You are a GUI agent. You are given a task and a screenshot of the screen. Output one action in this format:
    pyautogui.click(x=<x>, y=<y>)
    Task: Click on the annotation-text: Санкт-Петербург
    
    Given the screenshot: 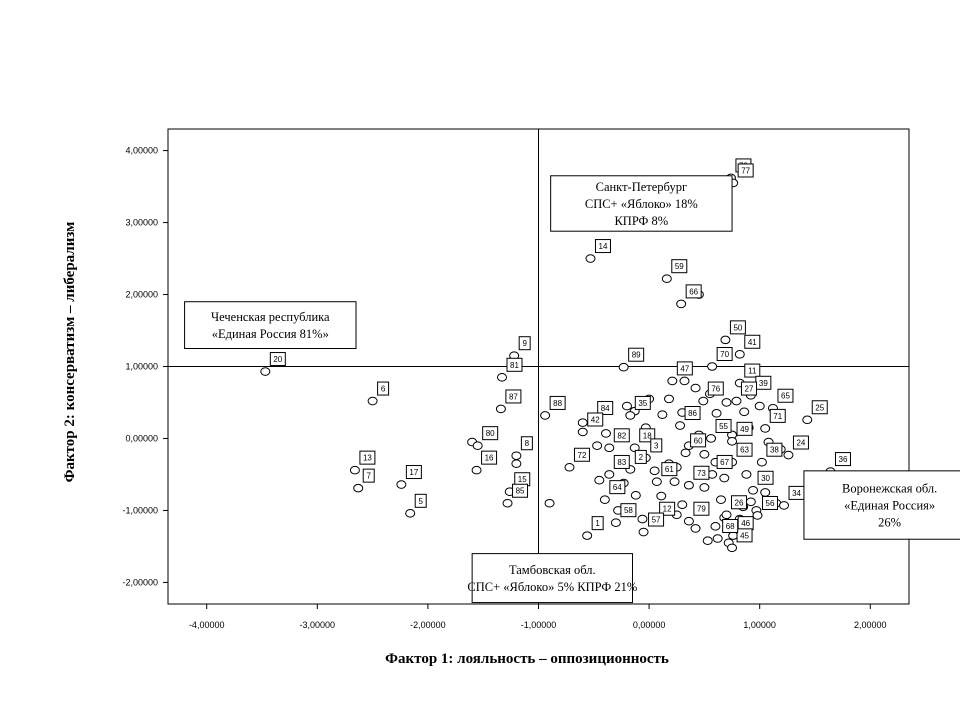 What is the action you would take?
    pyautogui.click(x=641, y=187)
    